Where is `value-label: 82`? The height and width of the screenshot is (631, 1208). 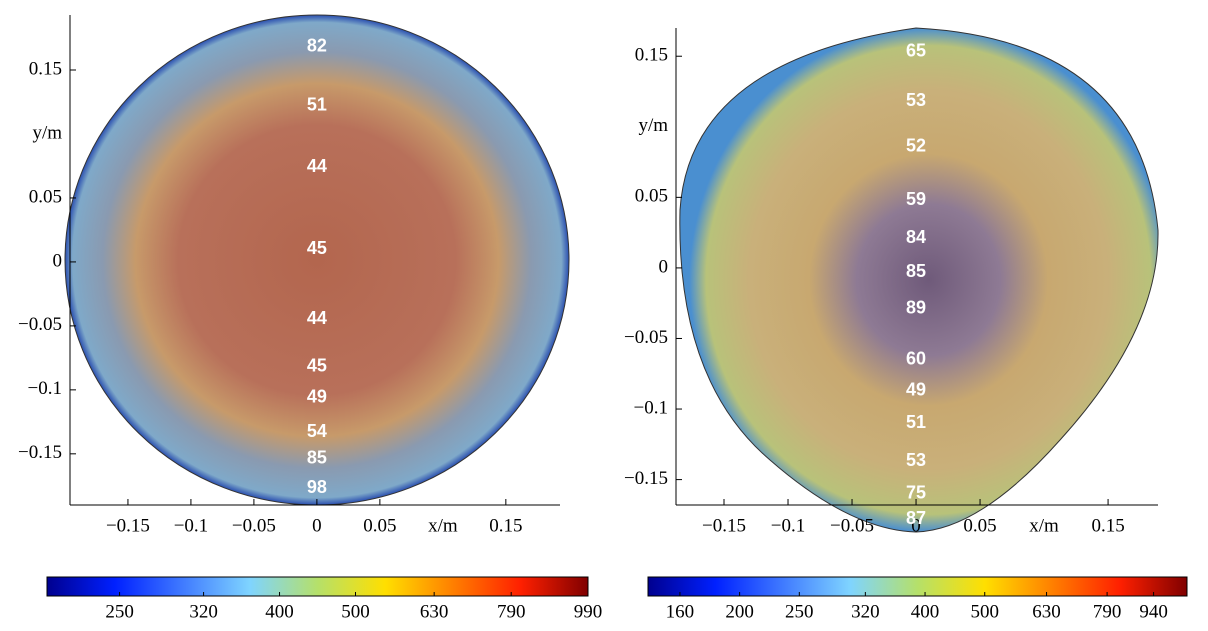
value-label: 82 is located at coordinates (317, 46).